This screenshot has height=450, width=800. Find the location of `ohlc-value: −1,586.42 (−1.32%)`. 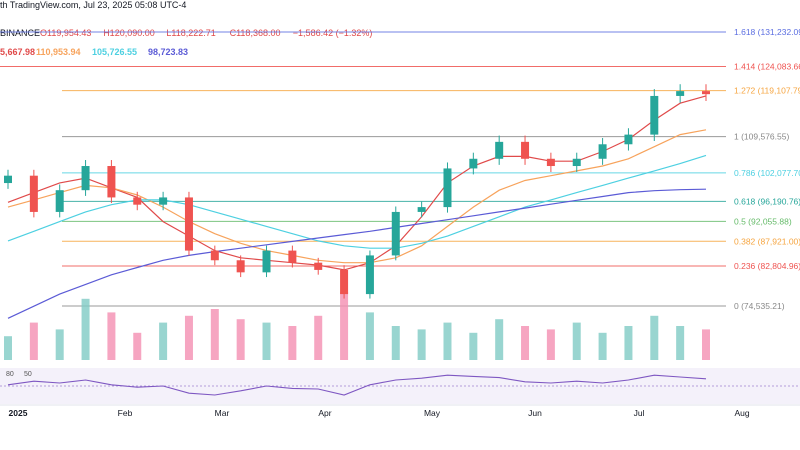

ohlc-value: −1,586.42 (−1.32%) is located at coordinates (333, 33).